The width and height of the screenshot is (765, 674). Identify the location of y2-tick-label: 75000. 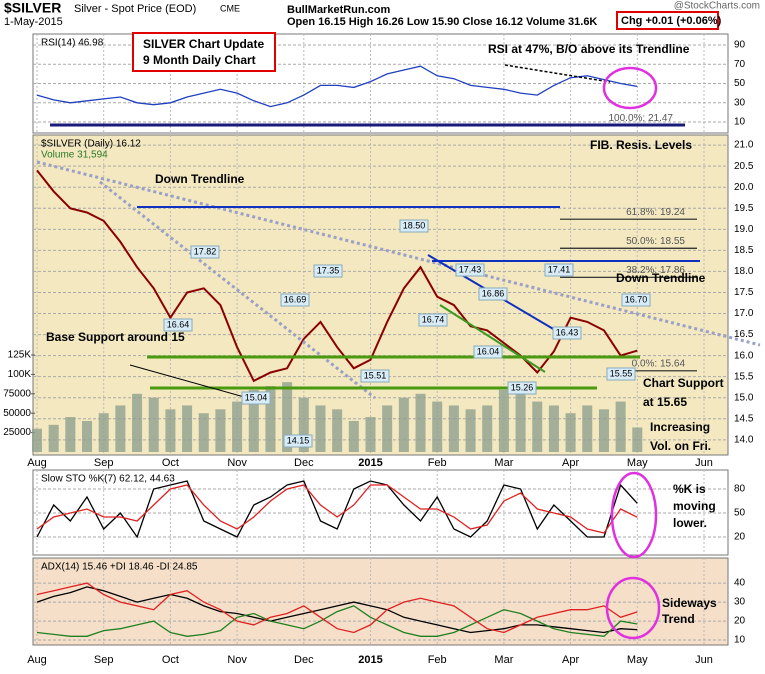
(17, 393).